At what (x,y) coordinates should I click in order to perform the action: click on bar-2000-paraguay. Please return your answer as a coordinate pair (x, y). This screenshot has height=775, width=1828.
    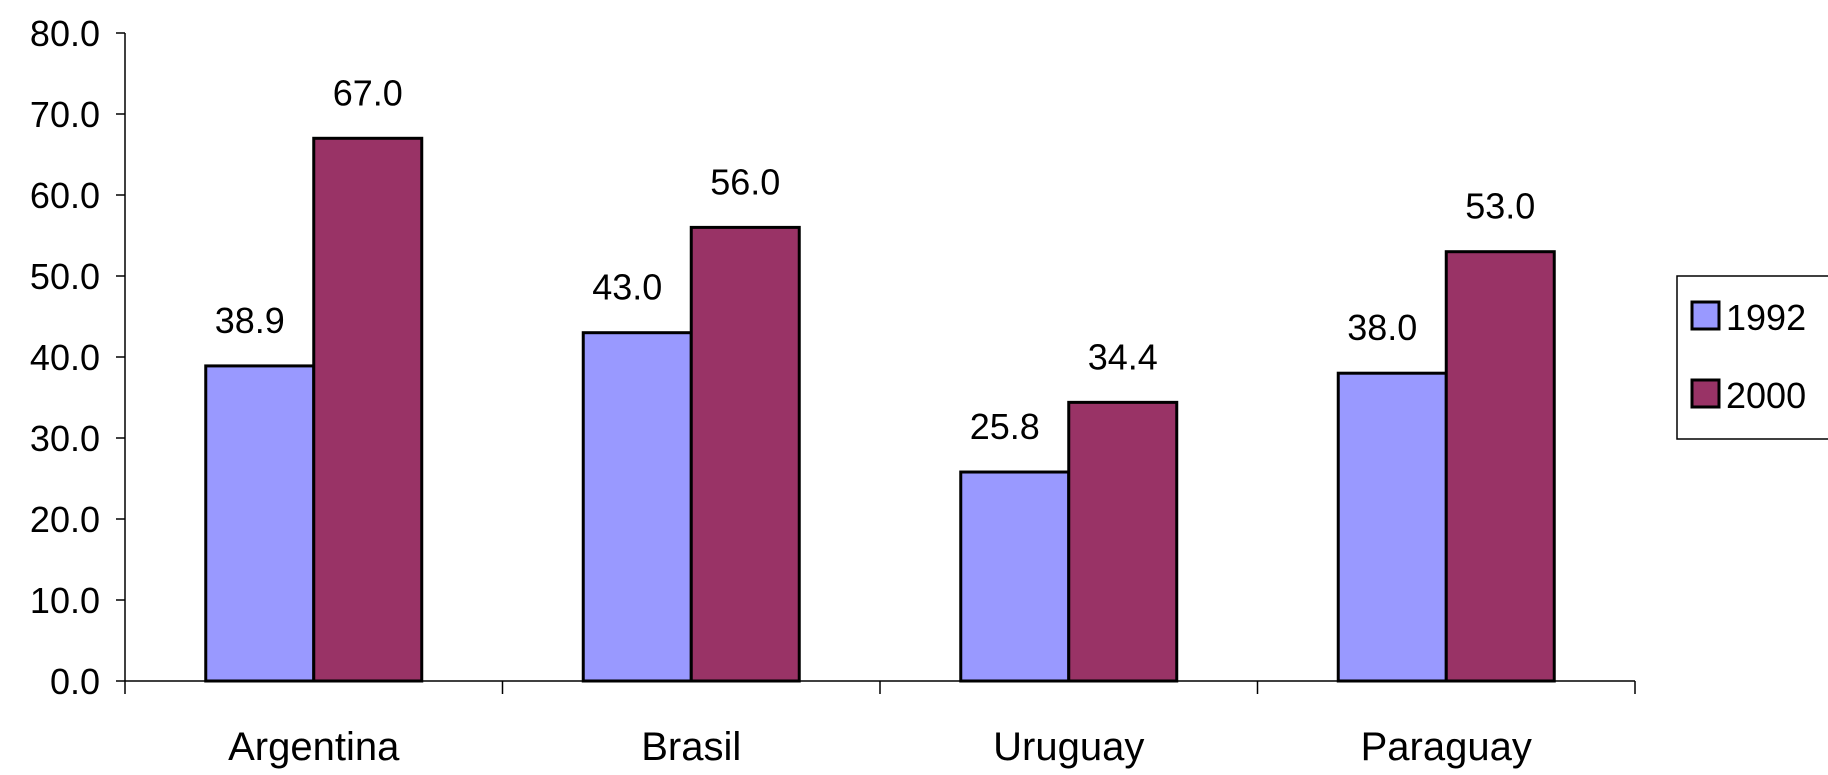
    Looking at the image, I should click on (1500, 466).